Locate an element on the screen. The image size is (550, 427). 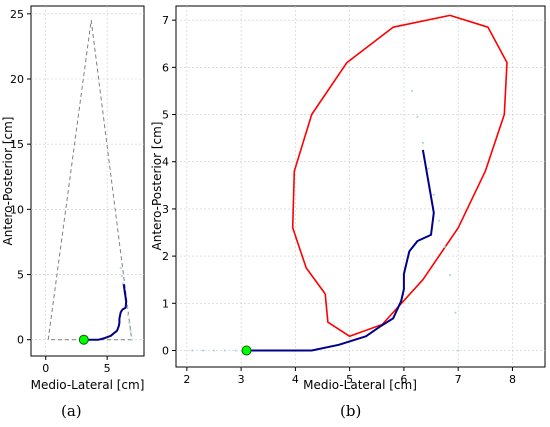
a-start-marker is located at coordinates (83, 339).